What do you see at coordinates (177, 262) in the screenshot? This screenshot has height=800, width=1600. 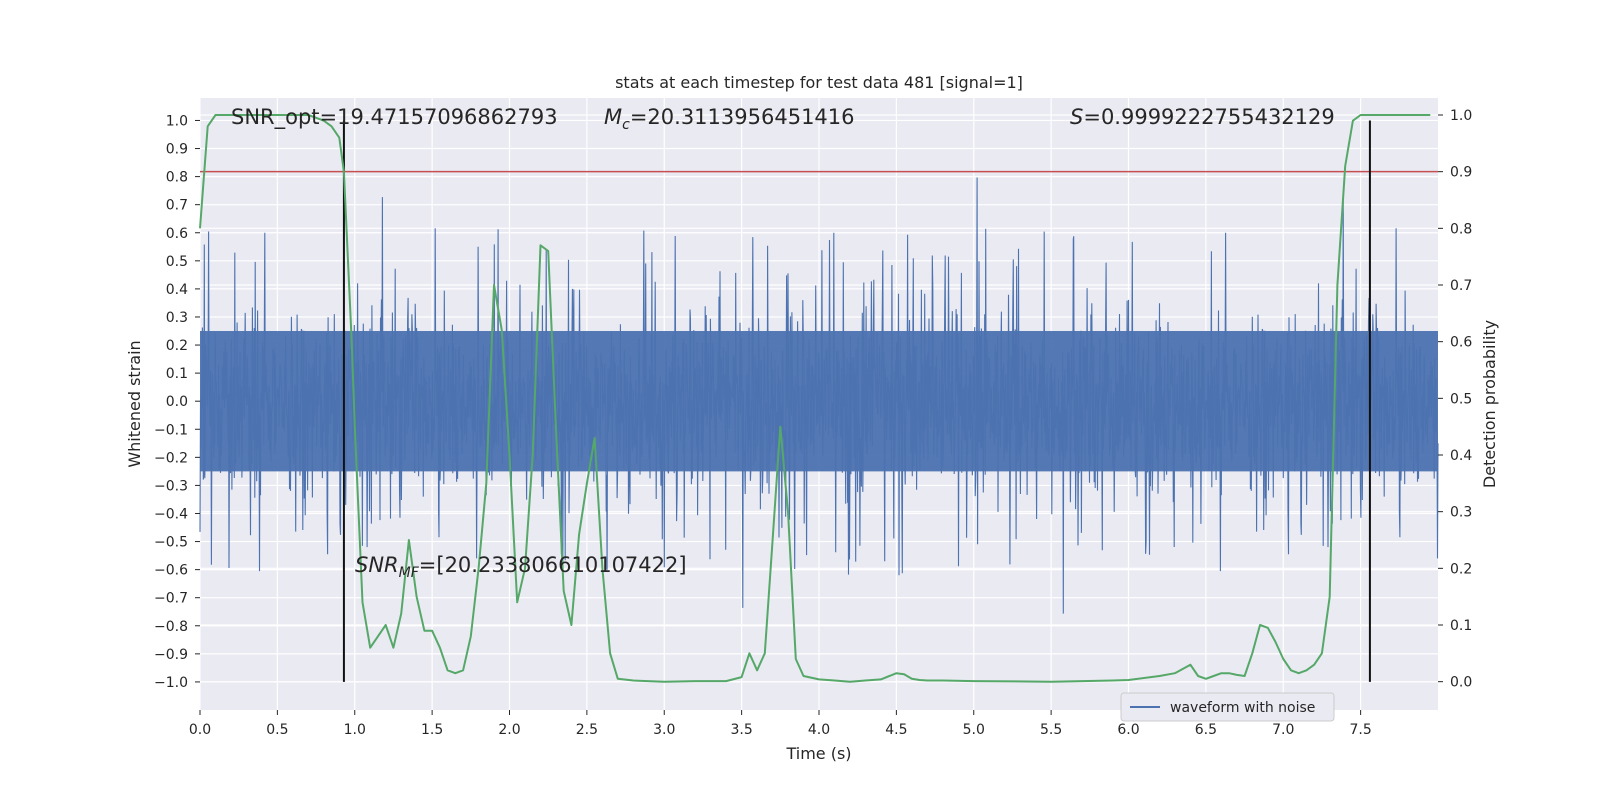 I see `y-left-tick-label: 0.5` at bounding box center [177, 262].